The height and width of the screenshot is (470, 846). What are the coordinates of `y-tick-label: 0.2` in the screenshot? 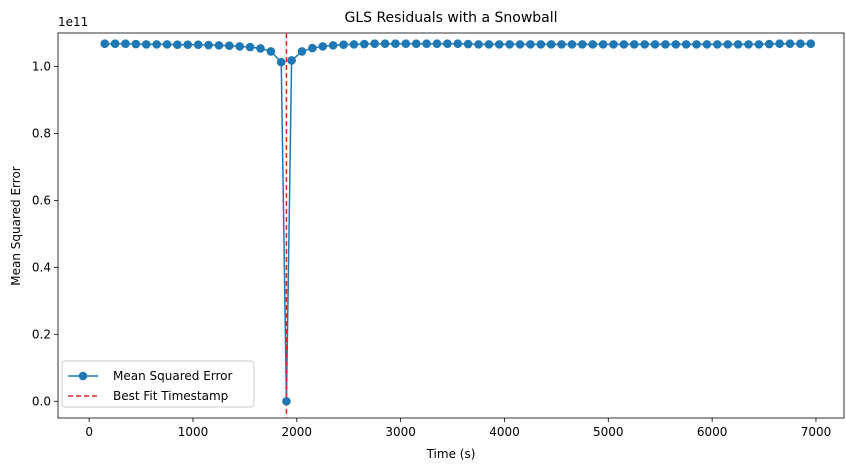 It's located at (41, 334).